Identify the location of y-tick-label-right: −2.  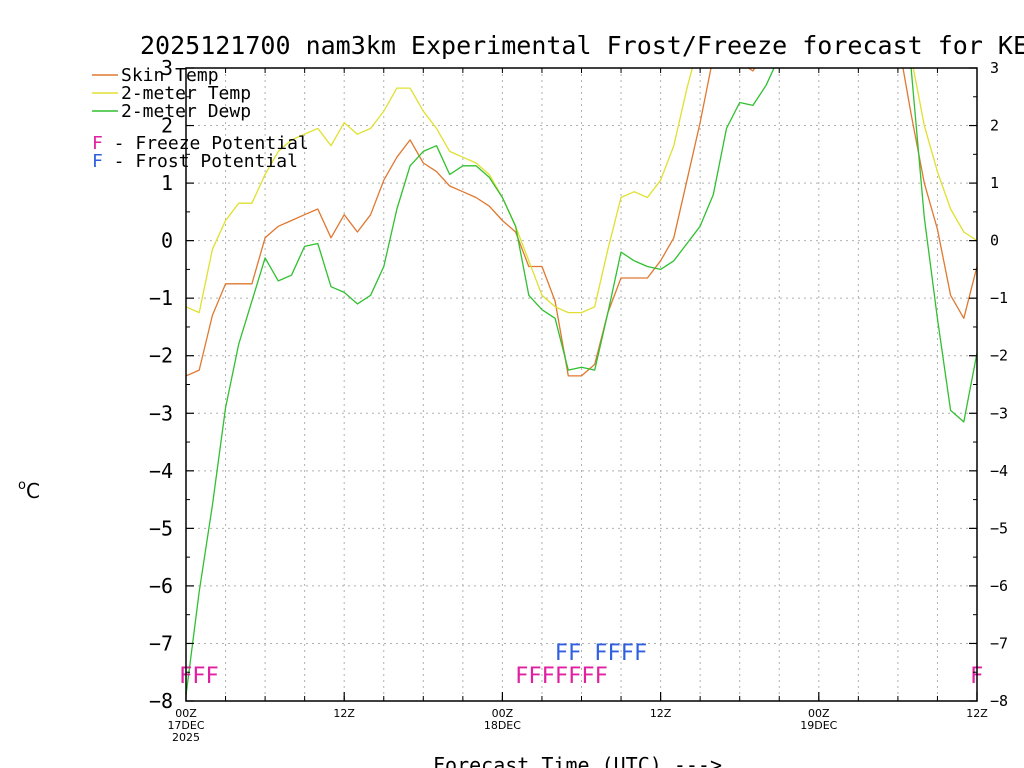
(999, 356).